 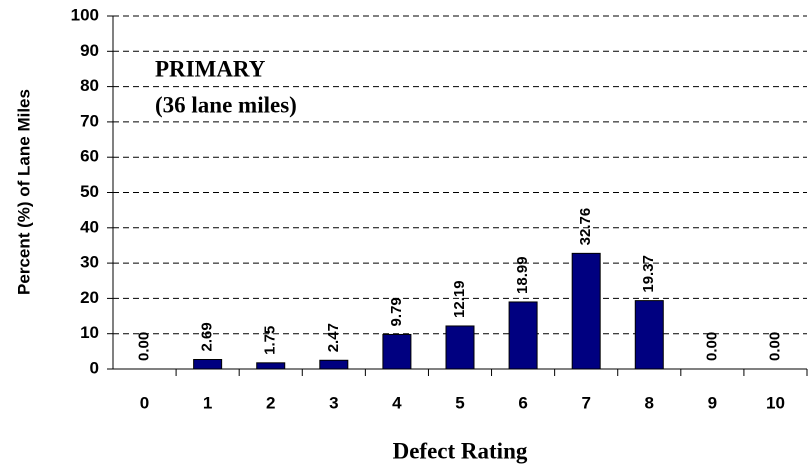 I want to click on y-axis-label: Percent (%) of Lane Miles, so click(x=23, y=192).